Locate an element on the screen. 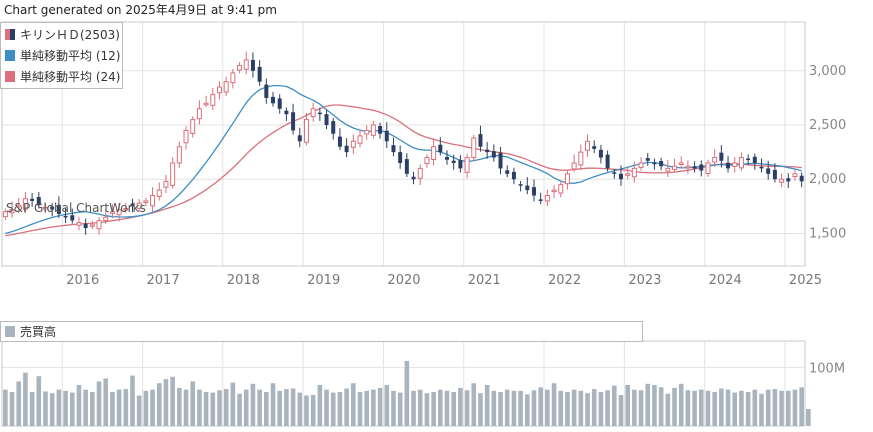 The width and height of the screenshot is (873, 432). volume-y-ticks: 100M is located at coordinates (827, 368).